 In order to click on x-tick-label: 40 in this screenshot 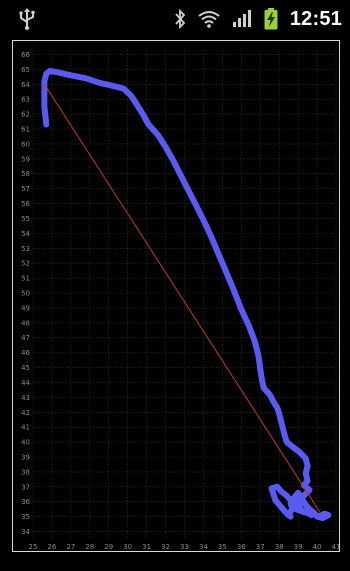, I will do `click(317, 547)`.